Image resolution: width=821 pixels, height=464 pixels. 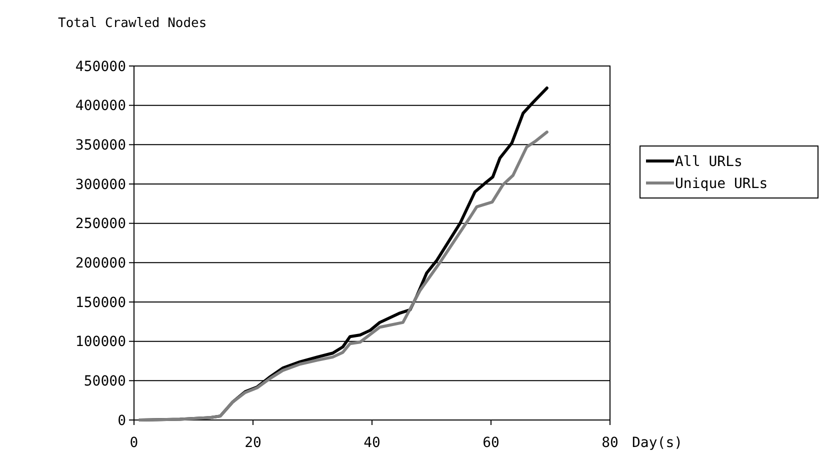 I want to click on y-tick-label: 350000, so click(x=100, y=146).